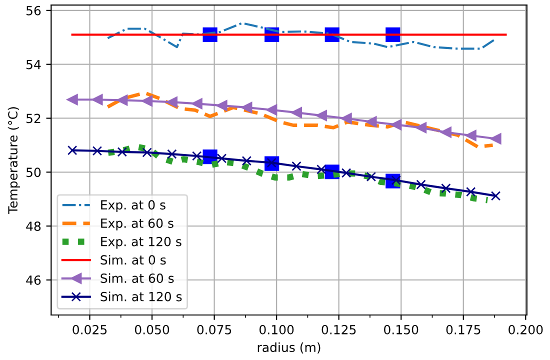  Describe the element at coordinates (137, 224) in the screenshot. I see `legend-label: Exp. at 60 s` at that location.